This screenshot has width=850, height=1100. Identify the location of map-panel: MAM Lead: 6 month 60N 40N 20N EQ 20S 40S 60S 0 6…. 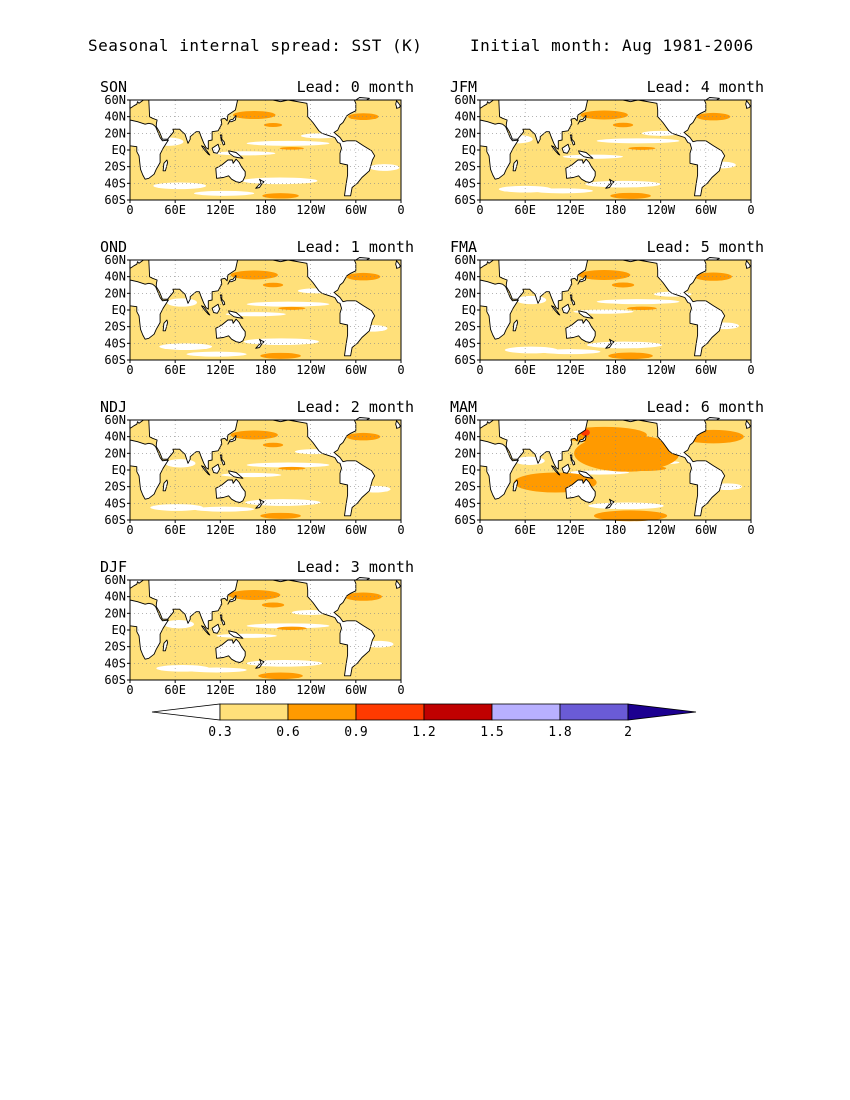
(610, 467).